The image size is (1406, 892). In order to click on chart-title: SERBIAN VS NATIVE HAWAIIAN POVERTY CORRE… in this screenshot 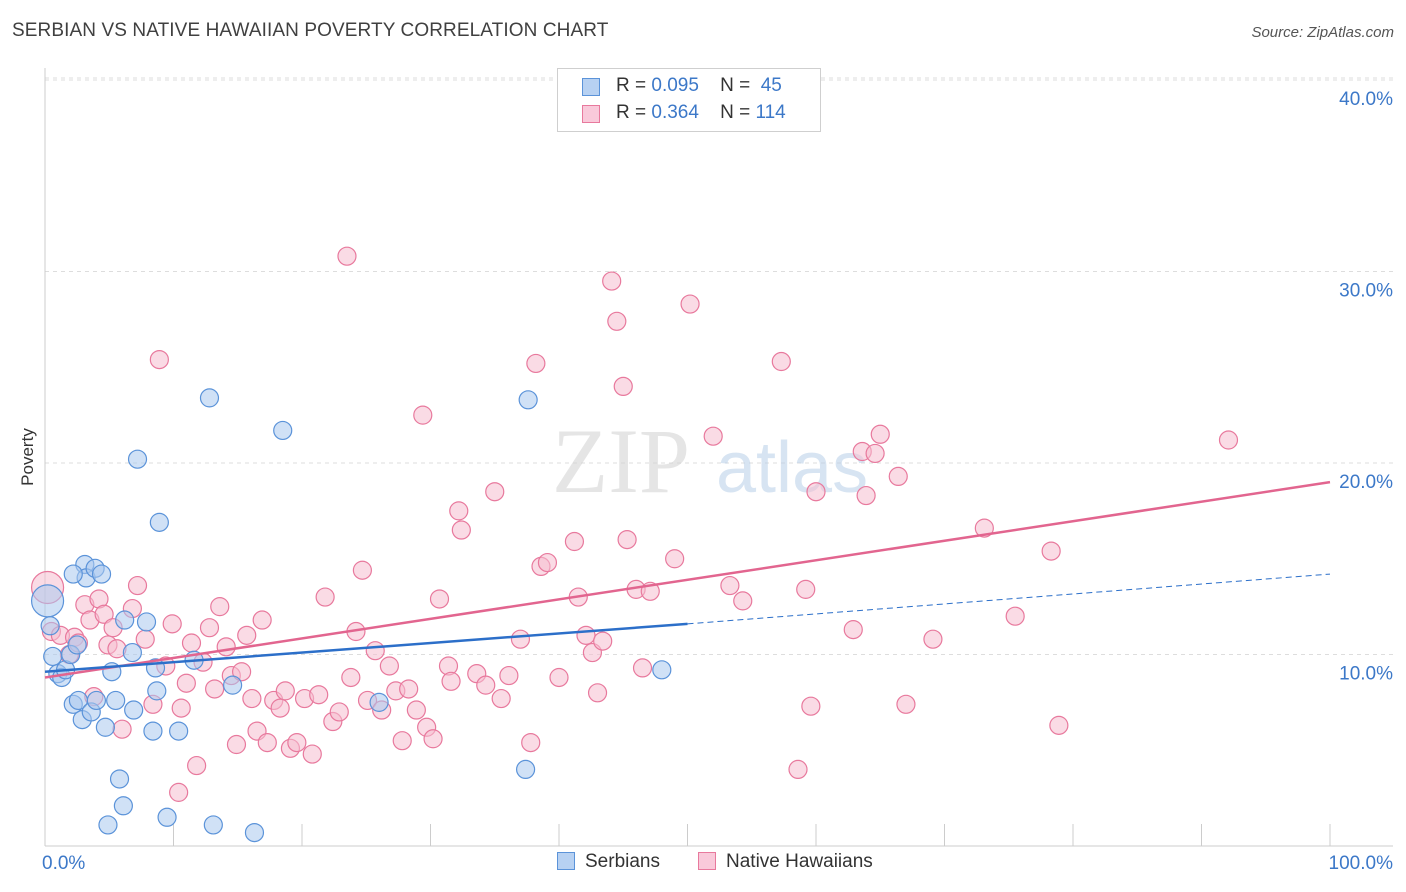, I will do `click(310, 30)`.